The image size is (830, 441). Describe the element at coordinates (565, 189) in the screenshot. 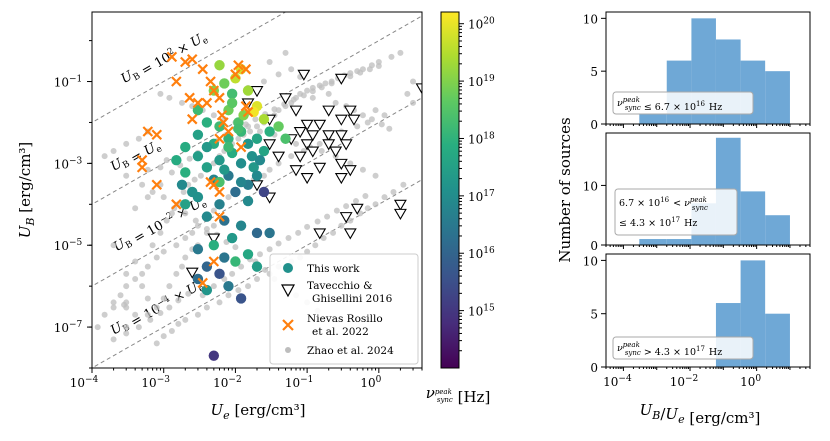

I see `histogram-y-label: Number of sources` at that location.